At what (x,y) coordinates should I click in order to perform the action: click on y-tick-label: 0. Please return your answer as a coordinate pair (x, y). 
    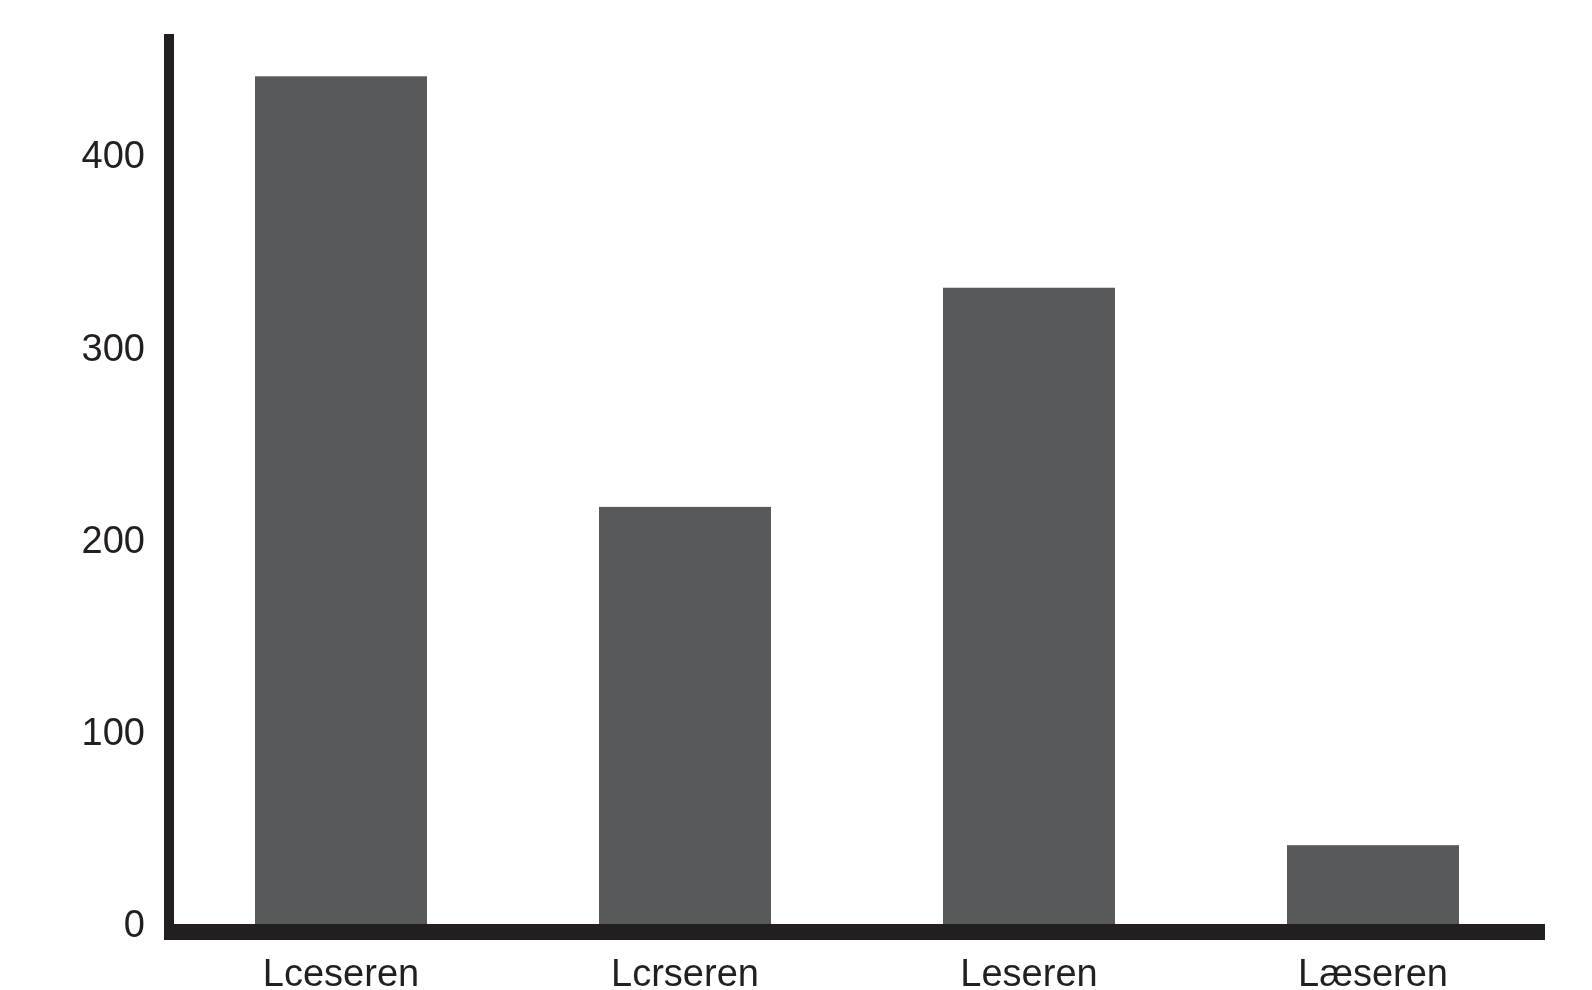
    Looking at the image, I should click on (134, 924).